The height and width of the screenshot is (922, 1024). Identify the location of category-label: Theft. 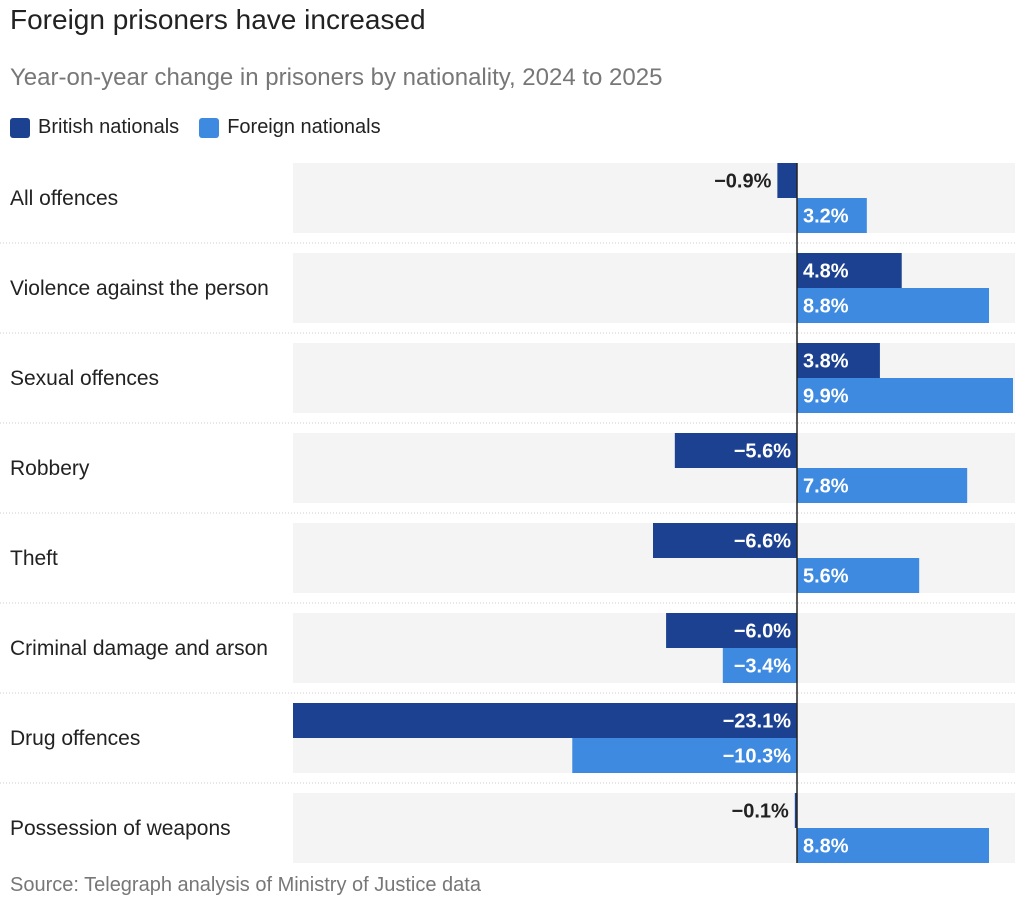
(34, 558).